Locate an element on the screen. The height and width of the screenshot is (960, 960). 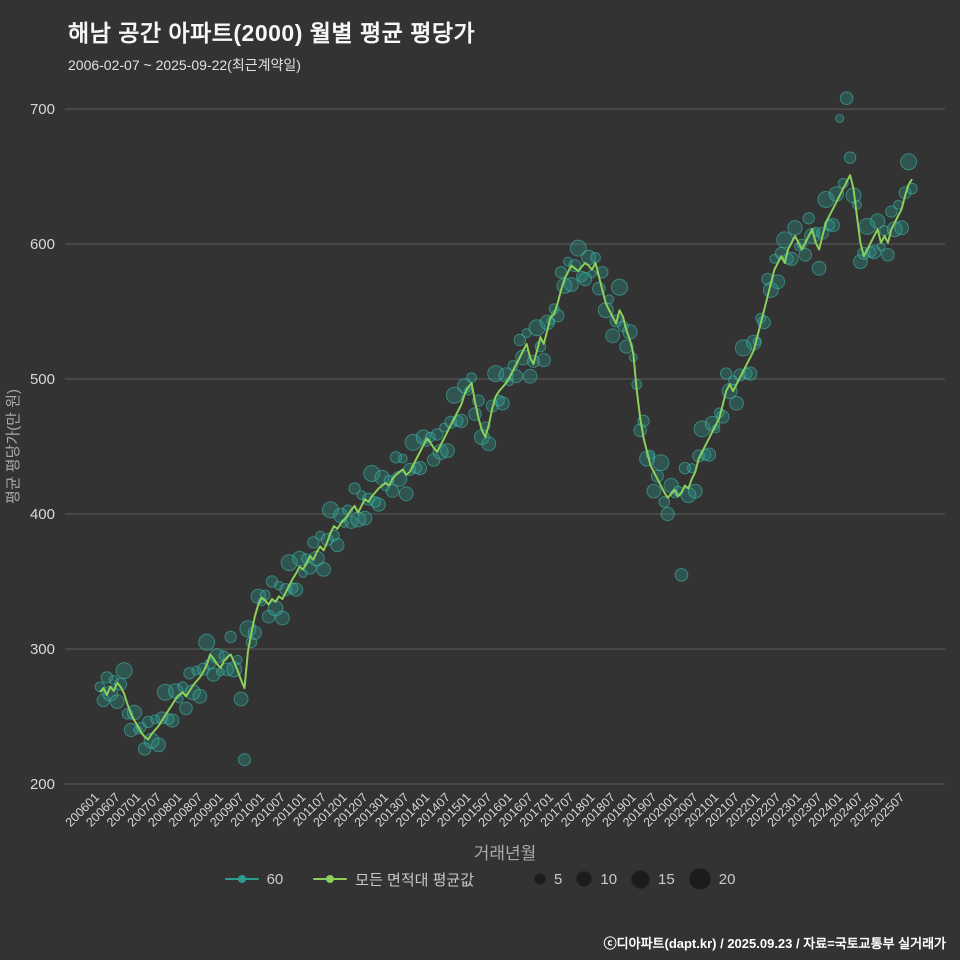
legend-size-10-label: 10 is located at coordinates (609, 879).